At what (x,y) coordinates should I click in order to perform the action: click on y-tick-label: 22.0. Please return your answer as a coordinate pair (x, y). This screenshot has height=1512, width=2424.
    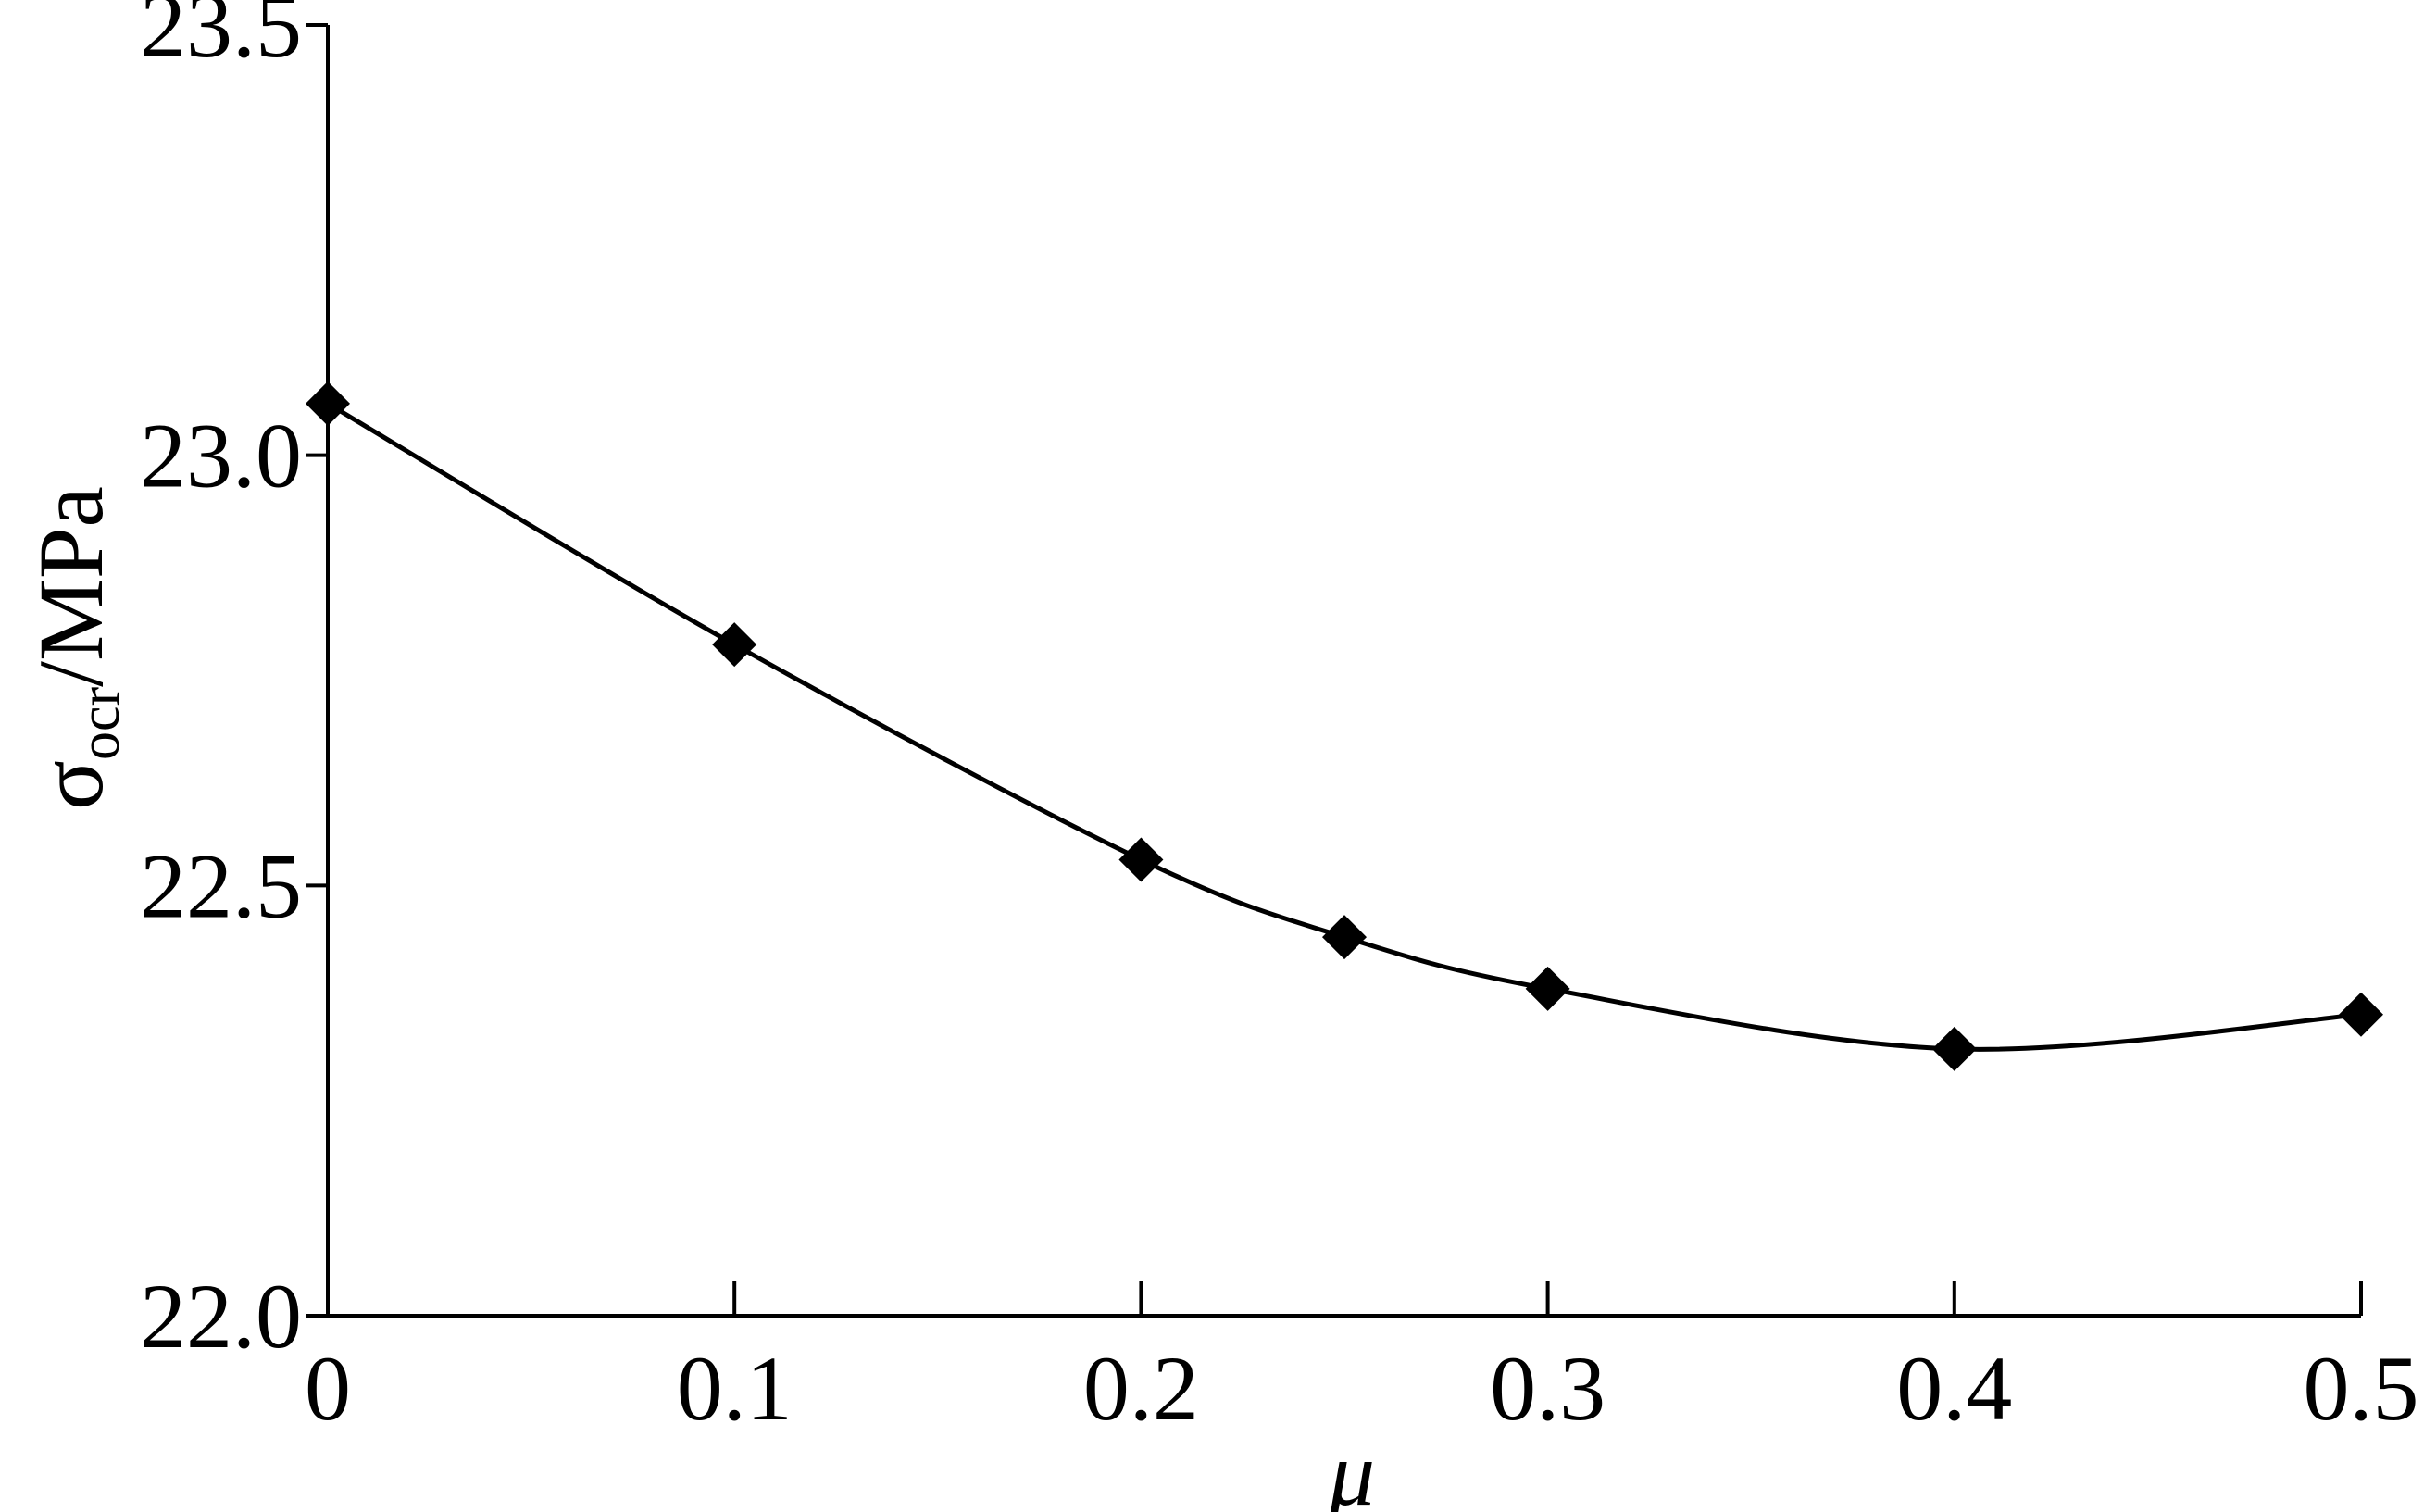
    Looking at the image, I should click on (221, 1316).